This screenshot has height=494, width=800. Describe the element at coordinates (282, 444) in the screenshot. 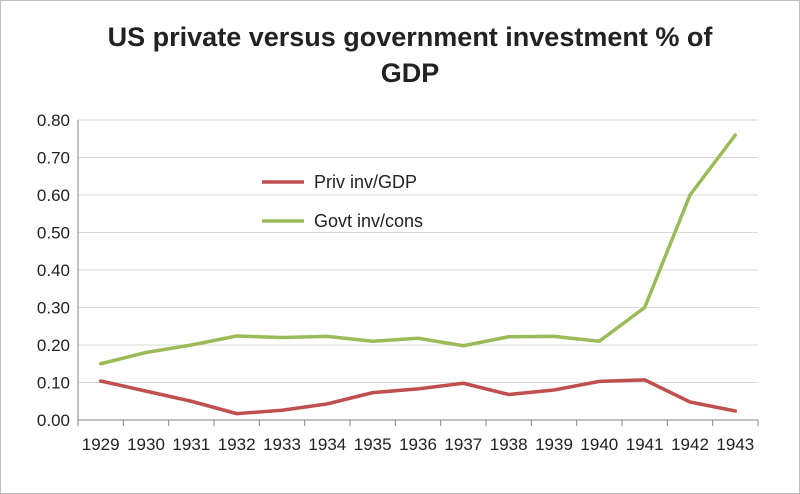

I see `x-tick-label: 1933` at that location.